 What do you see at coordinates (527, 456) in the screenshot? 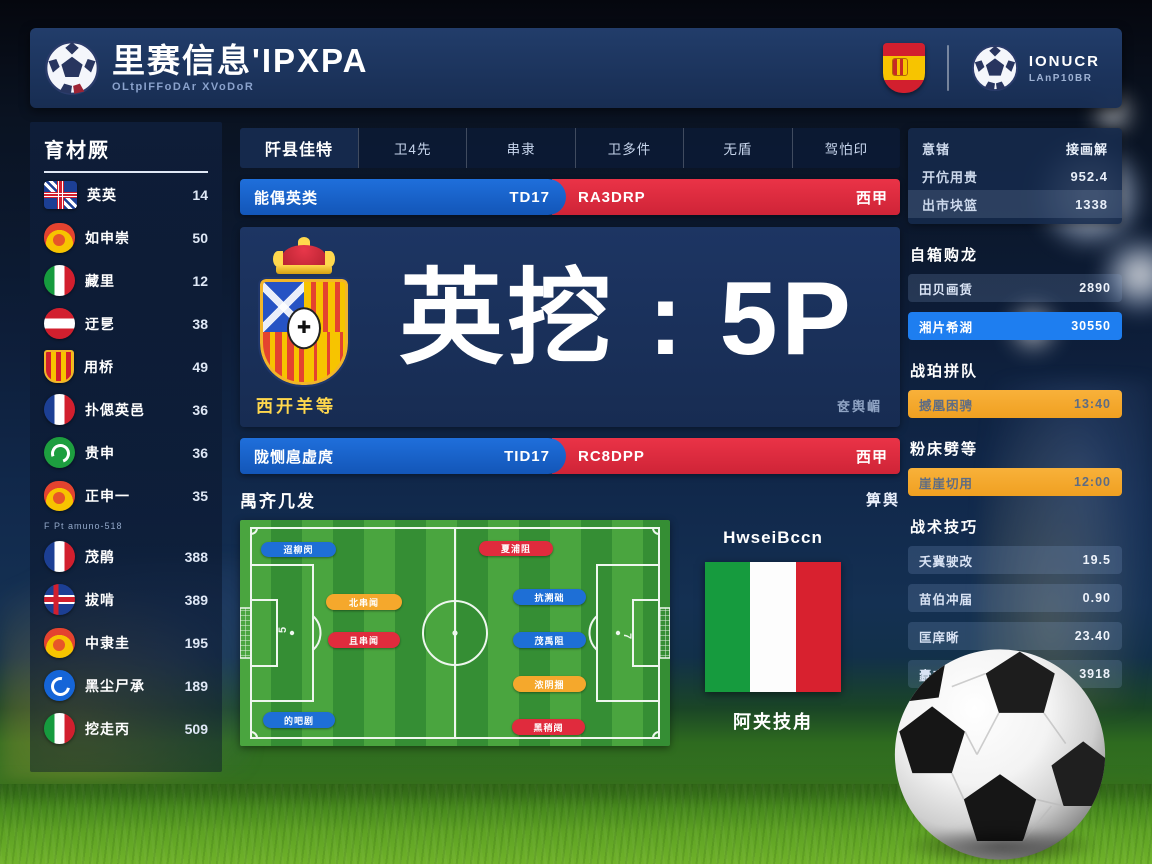
I see `home-code: TID17` at bounding box center [527, 456].